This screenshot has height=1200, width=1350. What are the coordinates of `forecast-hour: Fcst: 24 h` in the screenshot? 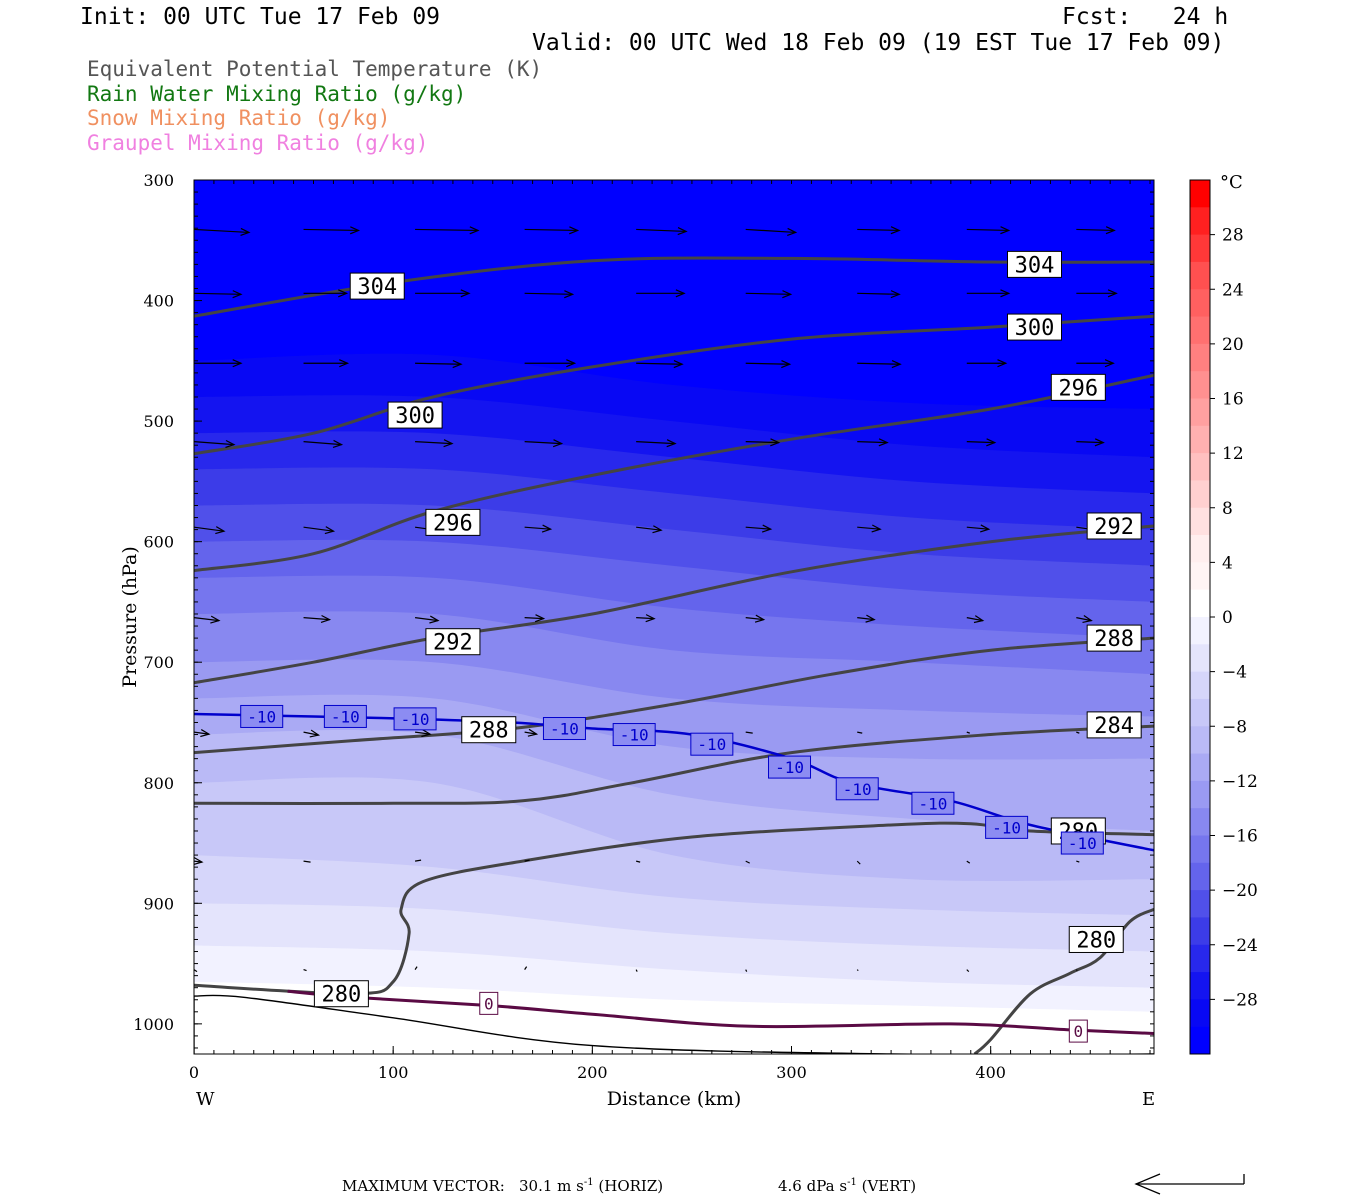 It's located at (1145, 17).